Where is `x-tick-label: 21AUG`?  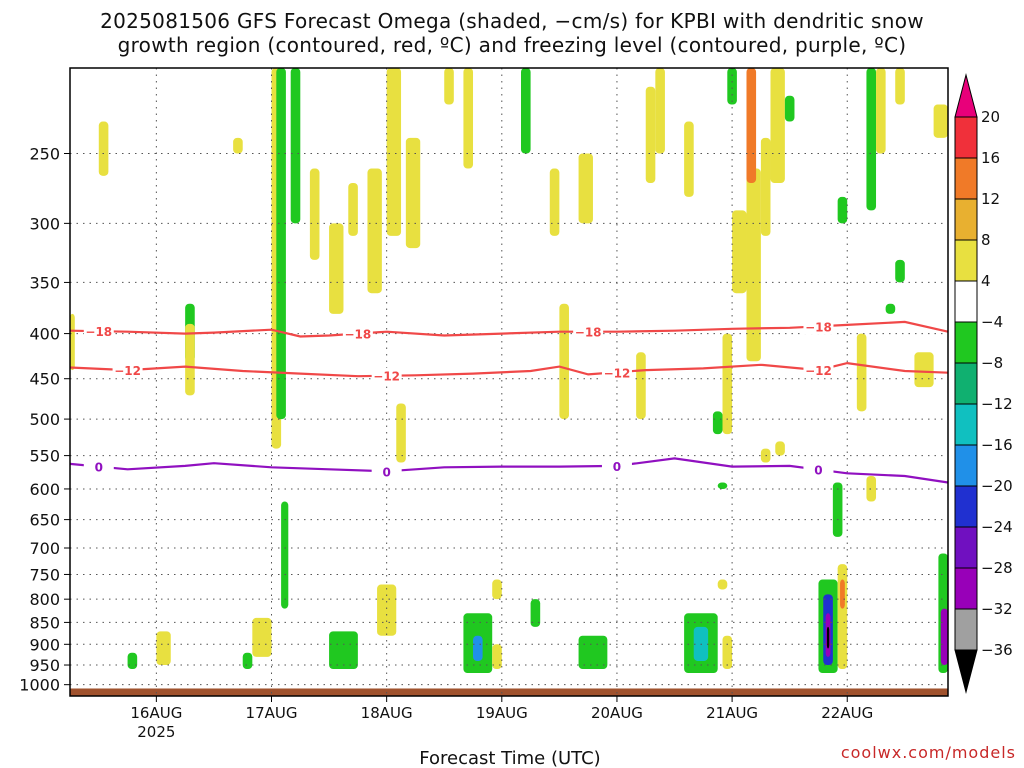
x-tick-label: 21AUG is located at coordinates (732, 713).